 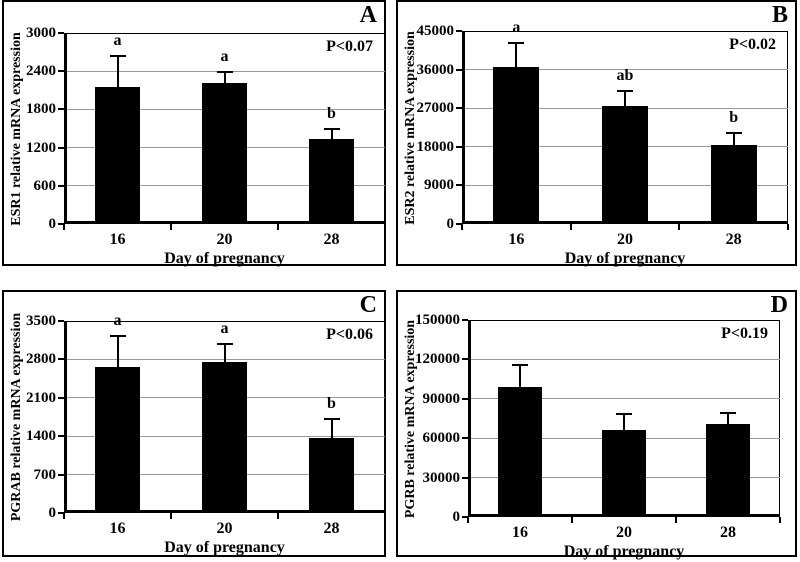 I want to click on y-tick-label: 600, so click(x=45, y=185).